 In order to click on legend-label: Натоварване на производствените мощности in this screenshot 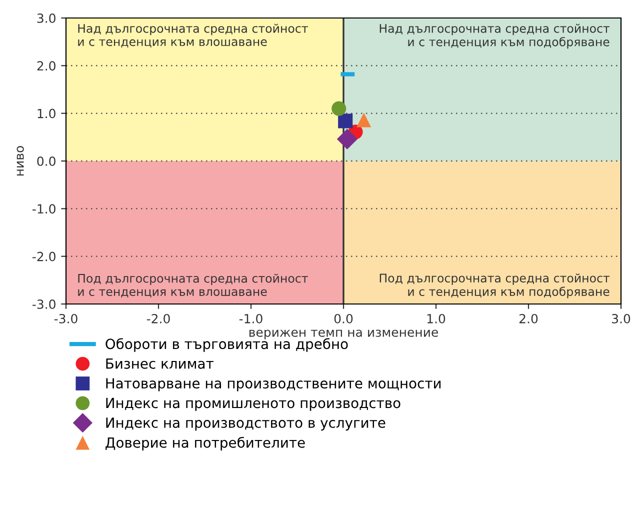, I will do `click(273, 385)`.